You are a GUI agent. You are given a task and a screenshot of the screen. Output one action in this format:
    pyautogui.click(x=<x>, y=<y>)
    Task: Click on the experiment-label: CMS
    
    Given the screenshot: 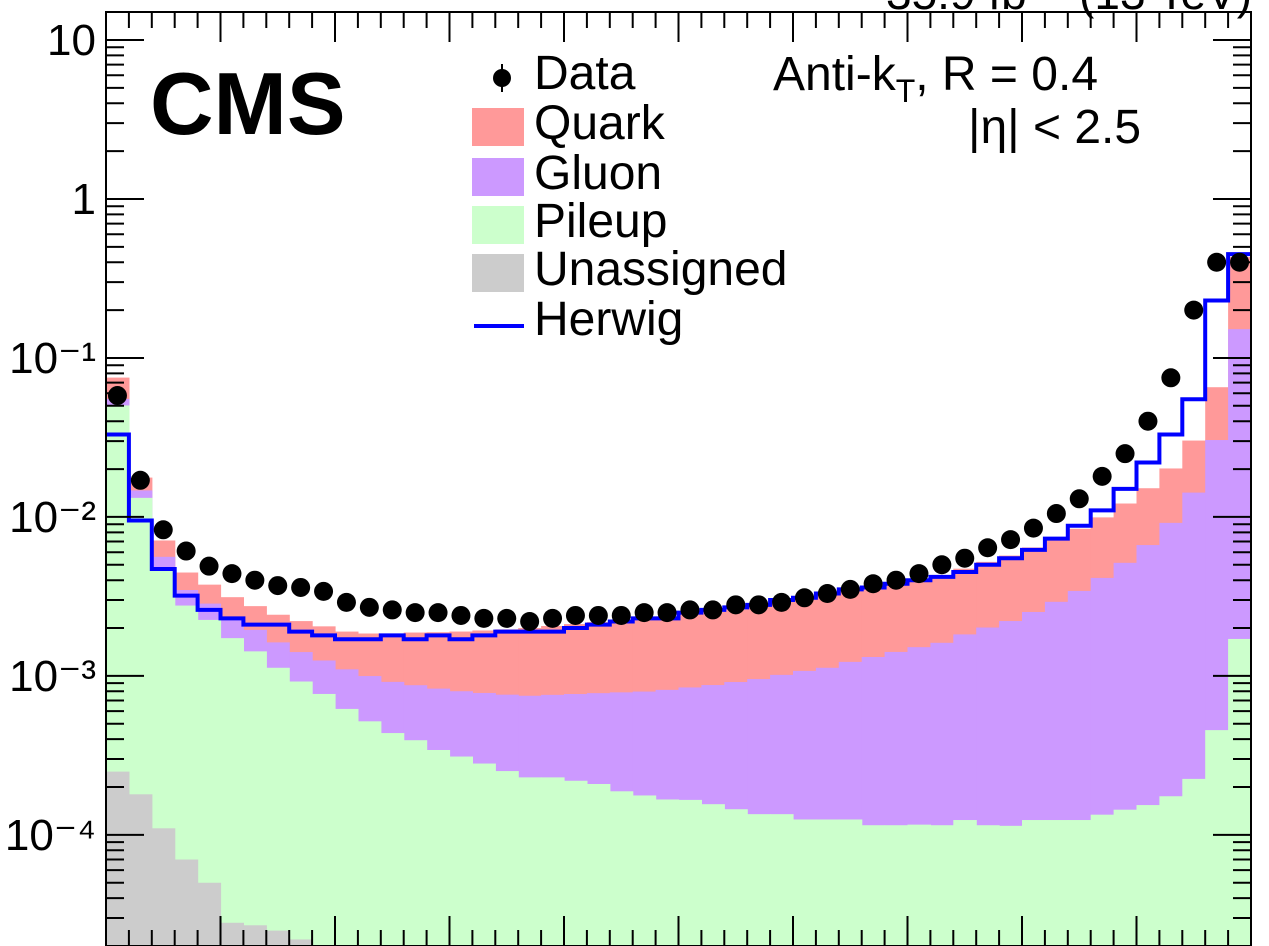 What is the action you would take?
    pyautogui.click(x=248, y=103)
    